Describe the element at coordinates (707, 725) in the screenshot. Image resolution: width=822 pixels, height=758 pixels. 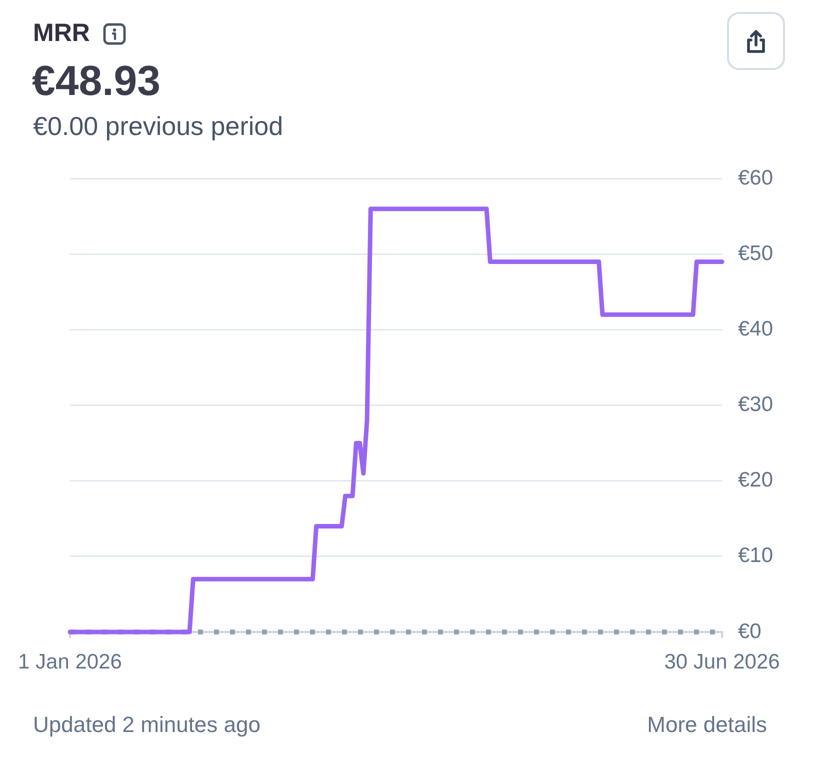
I see `text: More details` at that location.